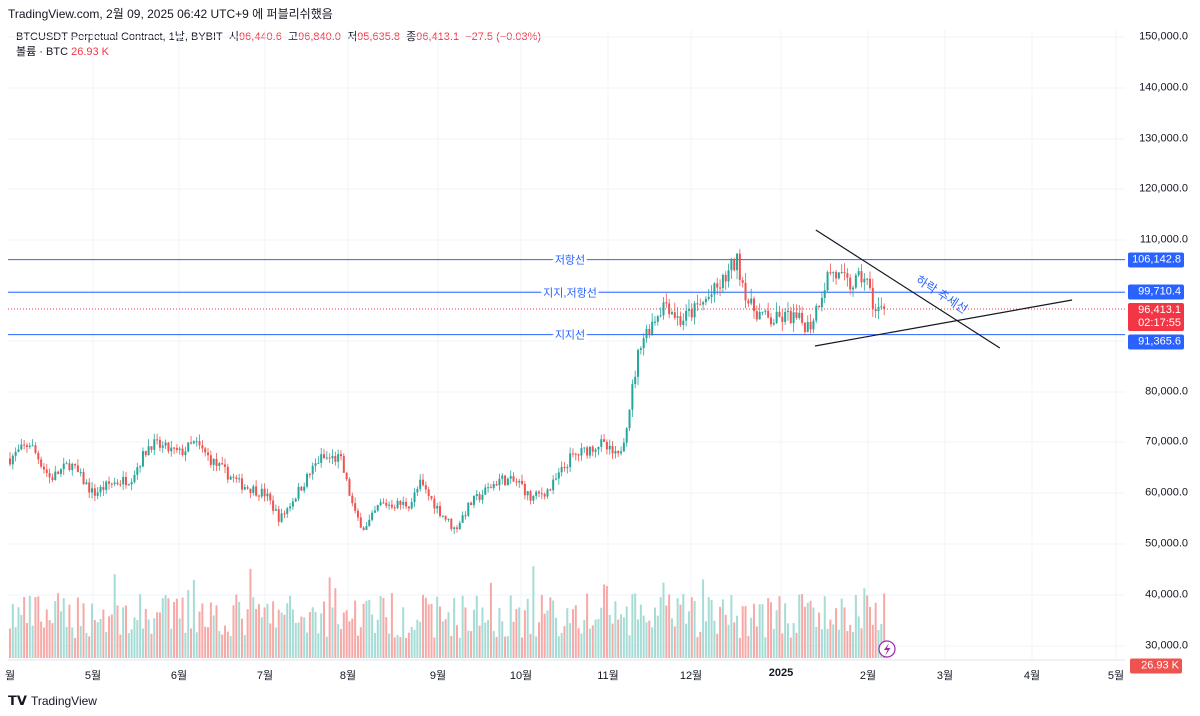 This screenshot has width=1200, height=716. What do you see at coordinates (1166, 543) in the screenshot?
I see `price-tick: 50,000.0` at bounding box center [1166, 543].